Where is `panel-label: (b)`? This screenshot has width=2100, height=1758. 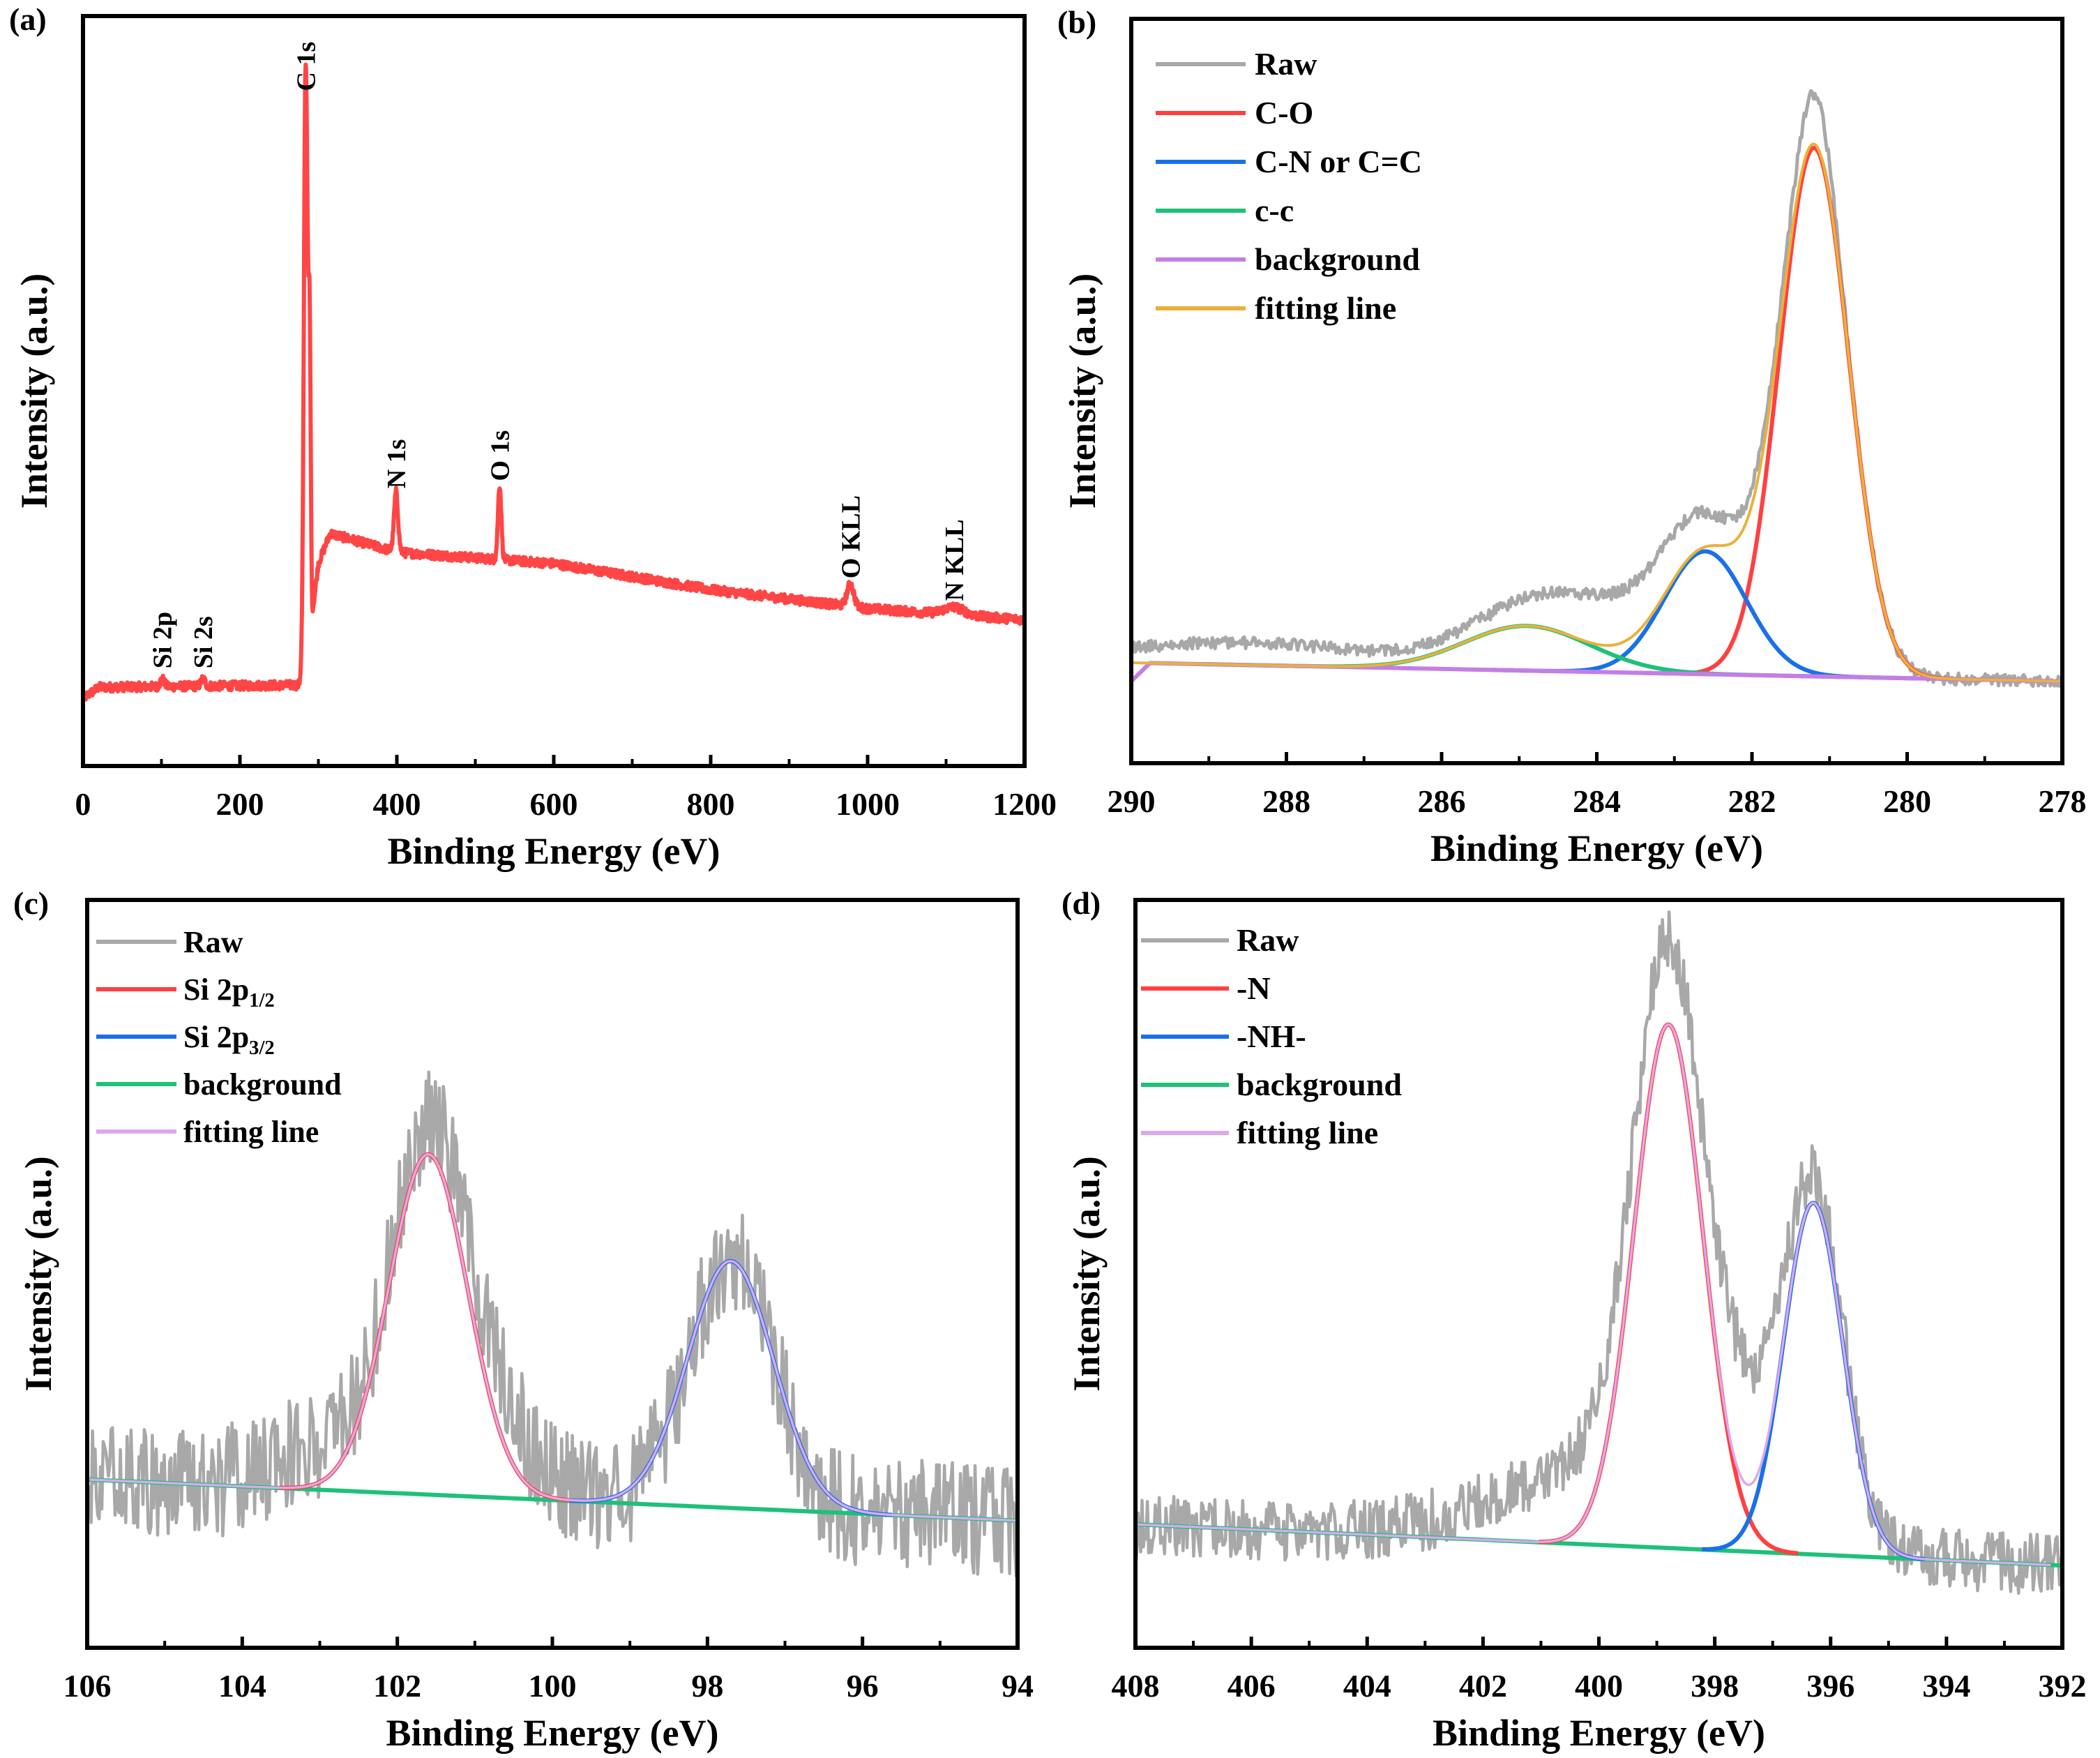
panel-label: (b) is located at coordinates (1077, 22).